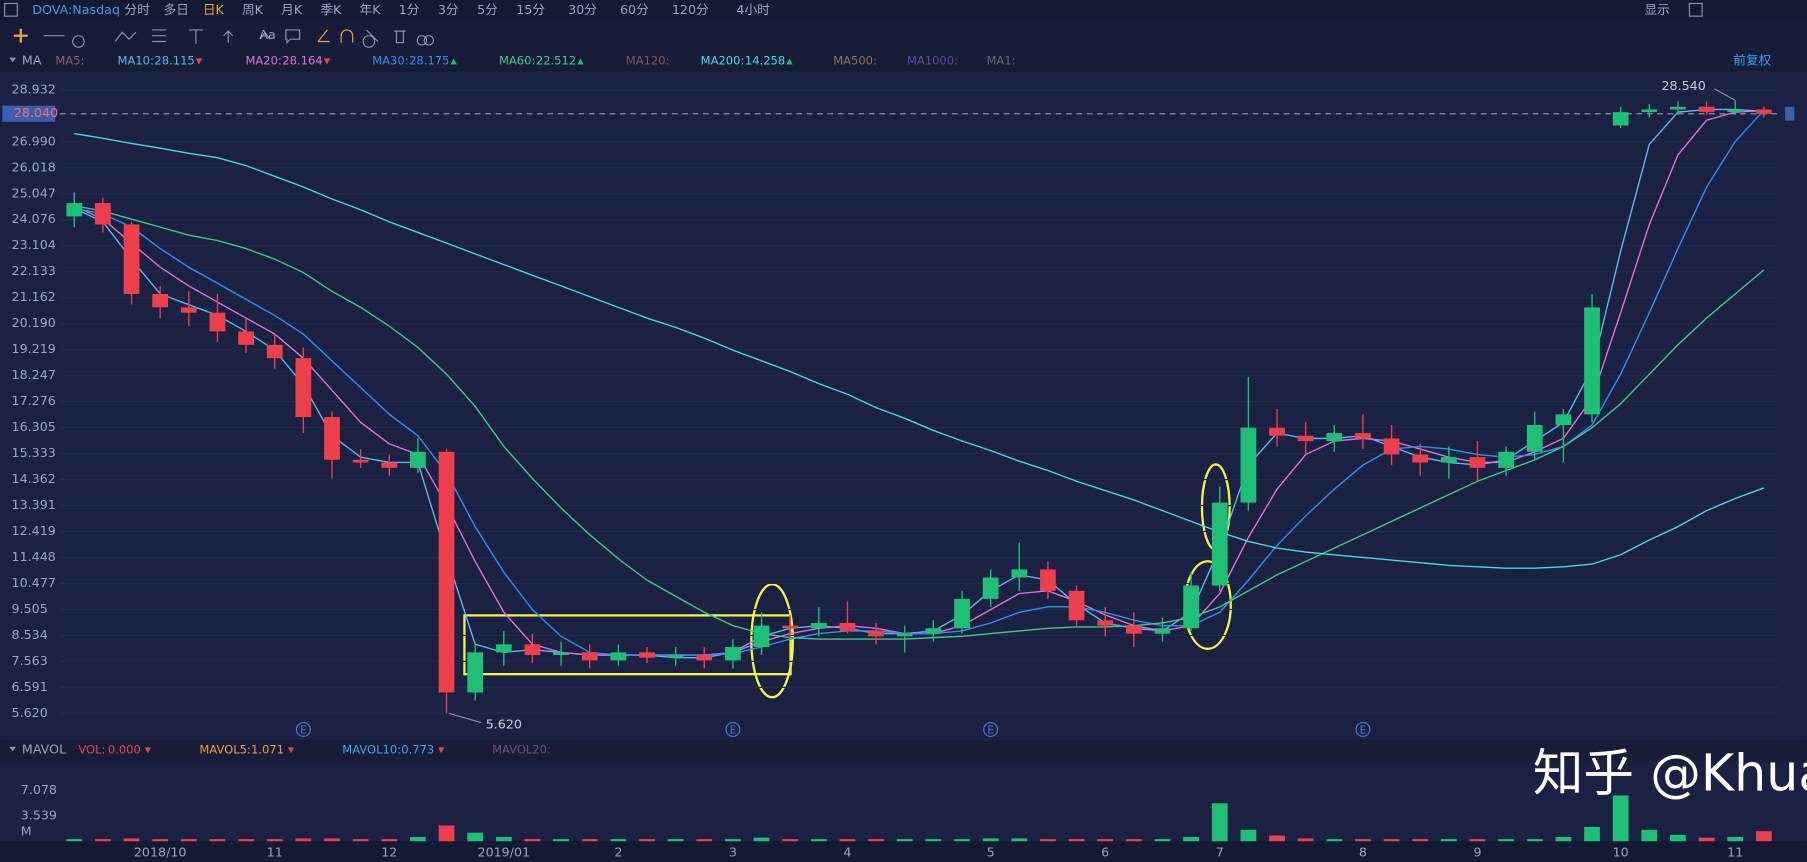 The height and width of the screenshot is (862, 1807). I want to click on legend-name: MA120:, so click(648, 61).